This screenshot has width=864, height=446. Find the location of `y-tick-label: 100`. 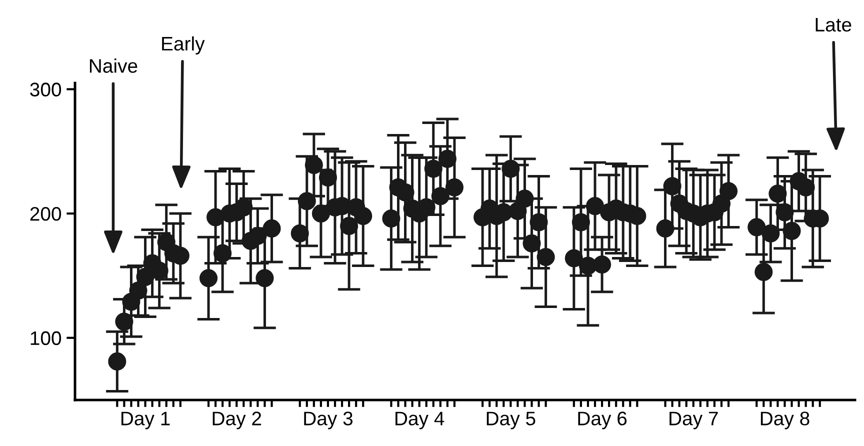

y-tick-label: 100 is located at coordinates (46, 338).